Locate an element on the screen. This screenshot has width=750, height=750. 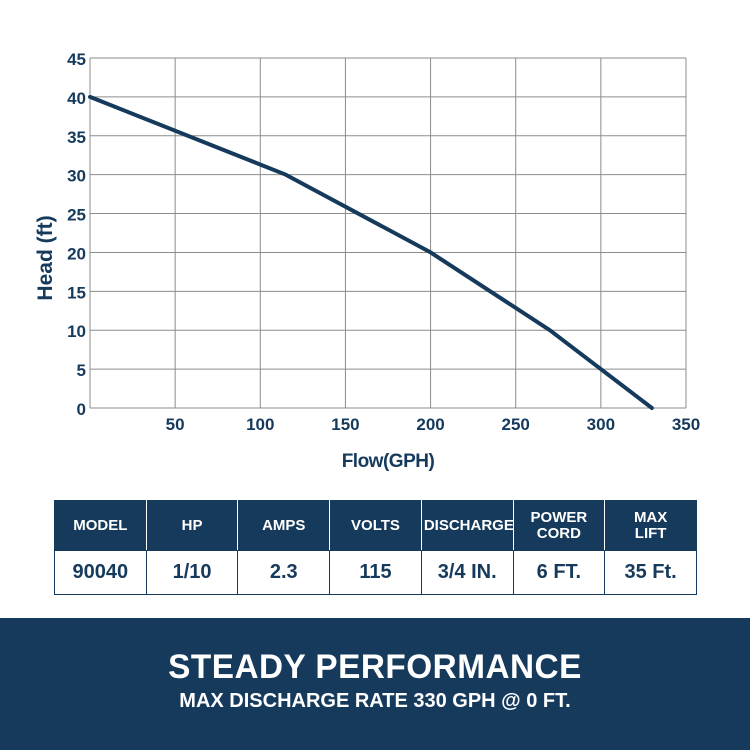
header-discharge: DISCHARGE is located at coordinates (467, 525).